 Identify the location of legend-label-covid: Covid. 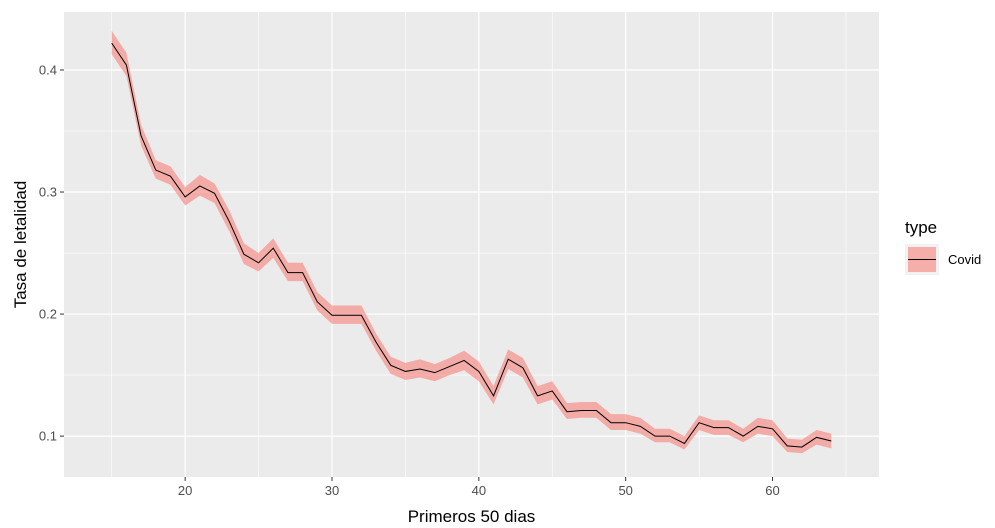
(964, 259).